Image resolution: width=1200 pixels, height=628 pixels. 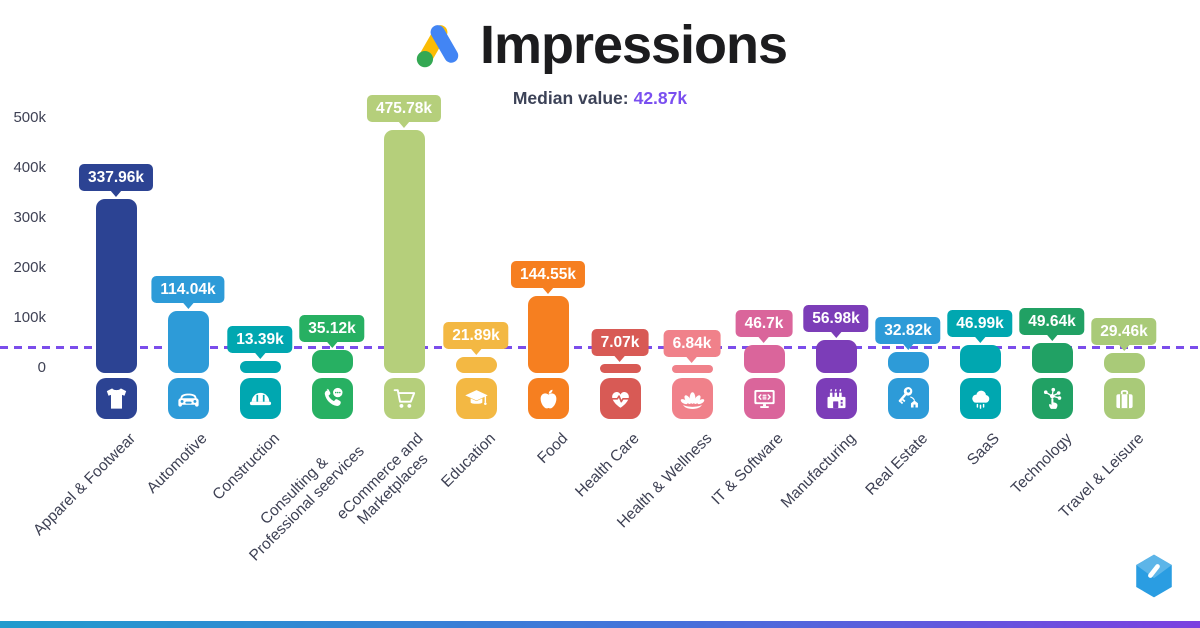 I want to click on icon-tile-consulting, so click(x=332, y=398).